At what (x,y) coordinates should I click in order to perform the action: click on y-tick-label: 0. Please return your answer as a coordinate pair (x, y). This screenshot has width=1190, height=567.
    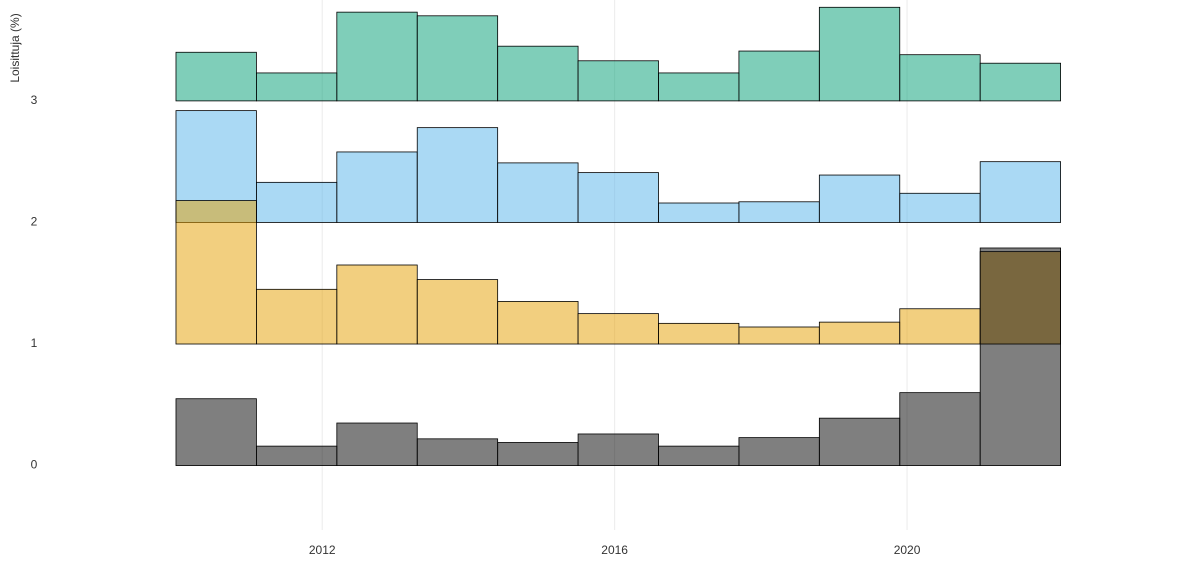
    Looking at the image, I should click on (34, 465).